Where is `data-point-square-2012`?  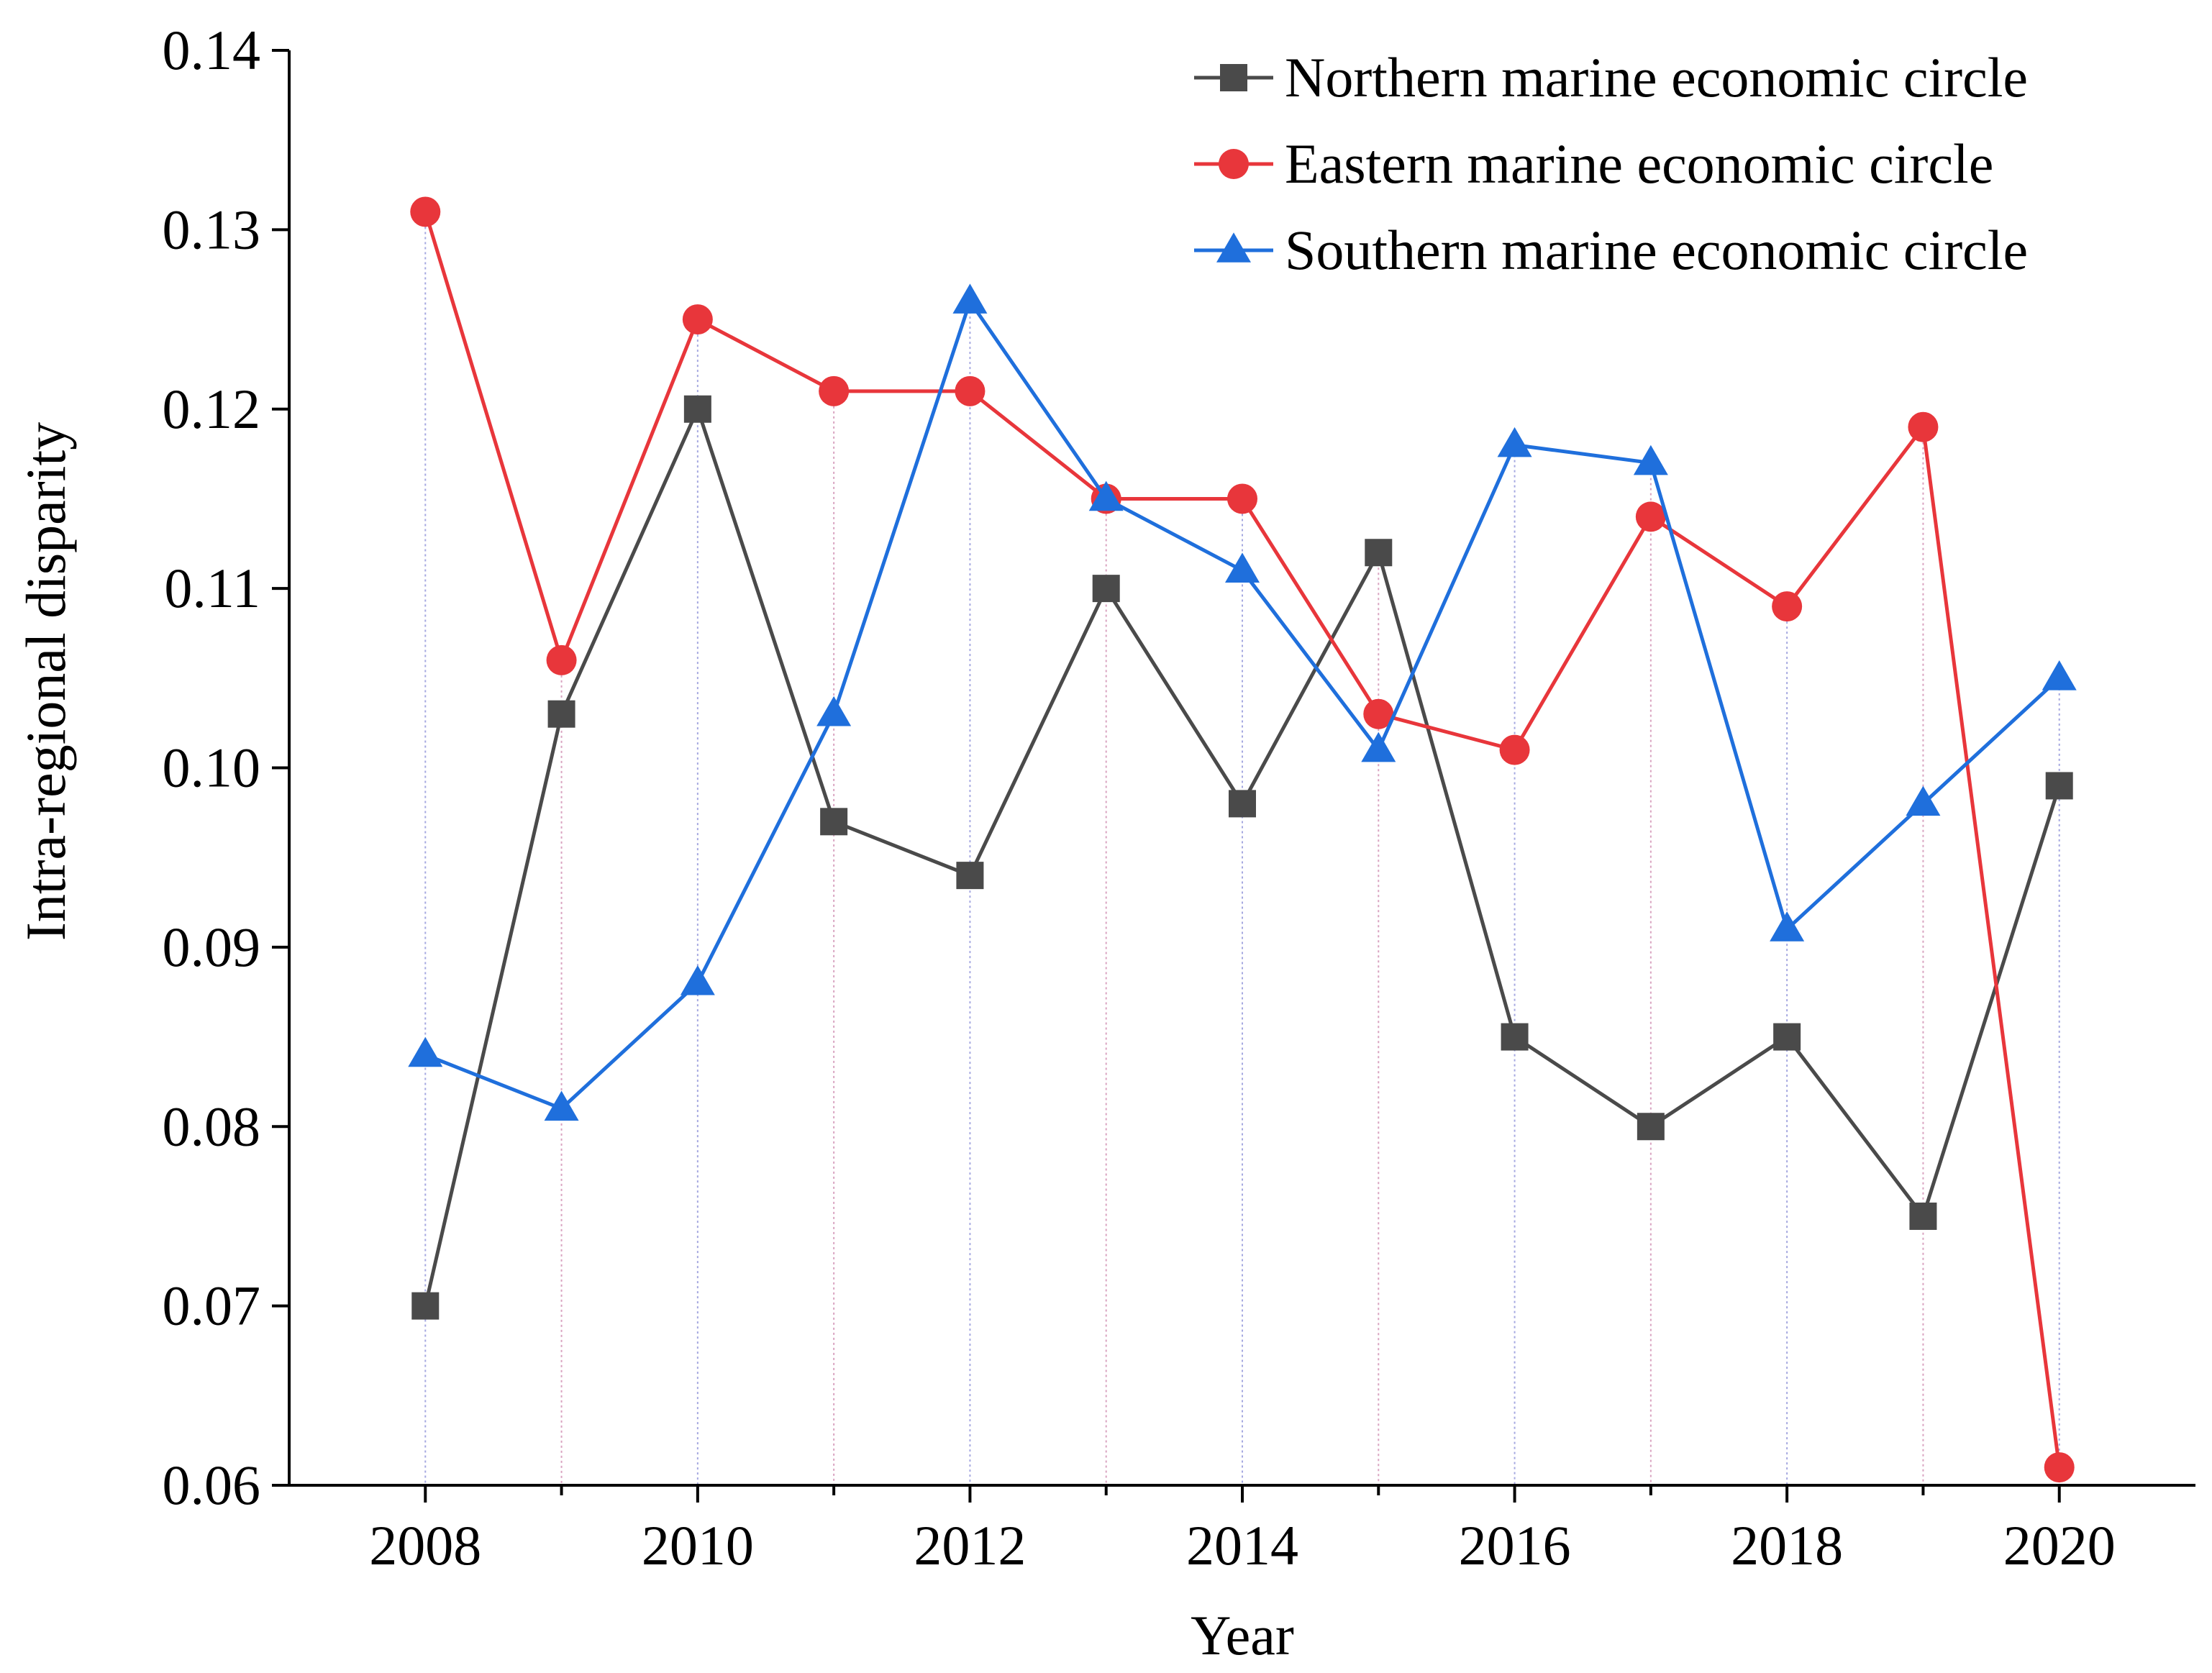
data-point-square-2012 is located at coordinates (970, 876).